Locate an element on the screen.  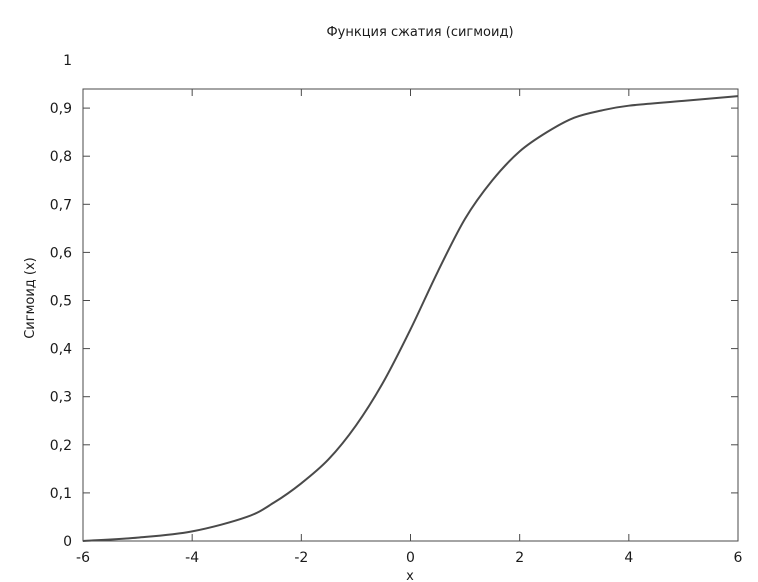
y-tick-label: 1 is located at coordinates (67, 61).